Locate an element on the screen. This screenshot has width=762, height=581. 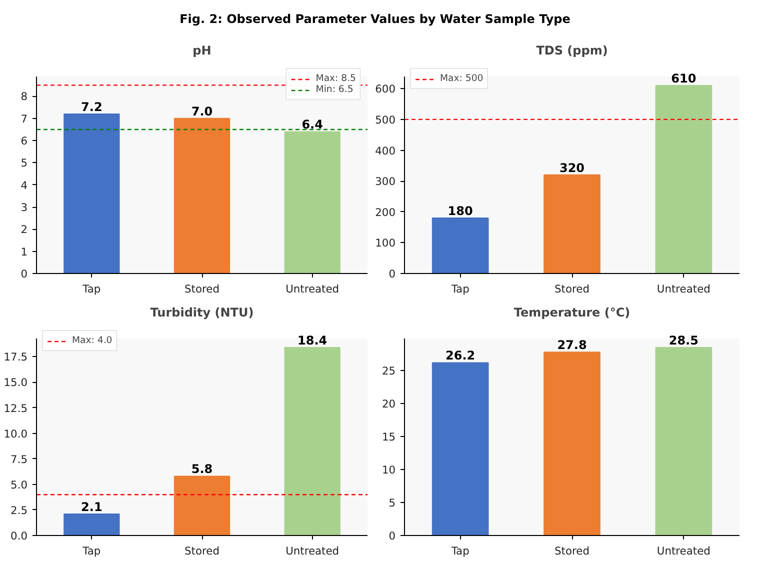
chart-title: TDS (ppm) is located at coordinates (572, 51).